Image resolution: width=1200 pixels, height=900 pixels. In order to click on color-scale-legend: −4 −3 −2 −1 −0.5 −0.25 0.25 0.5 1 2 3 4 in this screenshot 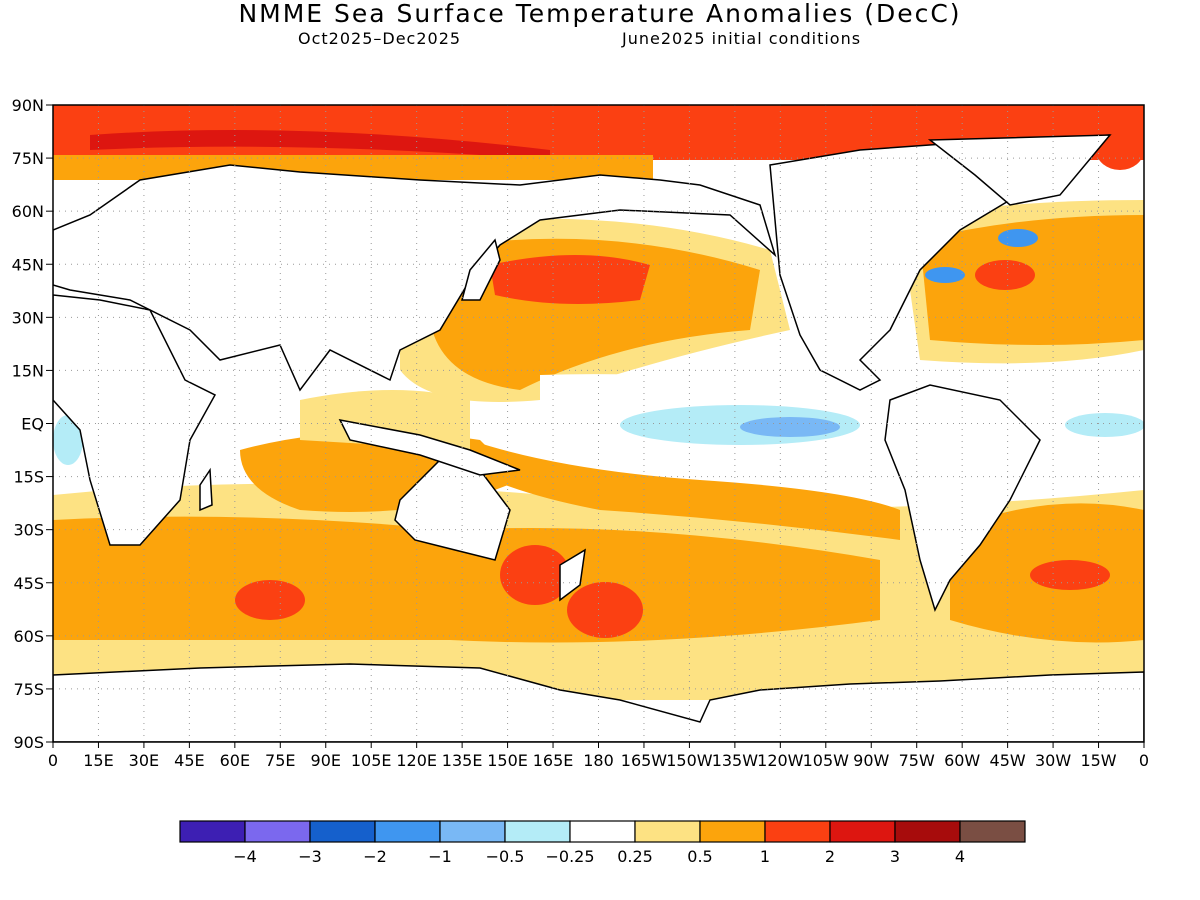, I will do `click(602, 843)`.